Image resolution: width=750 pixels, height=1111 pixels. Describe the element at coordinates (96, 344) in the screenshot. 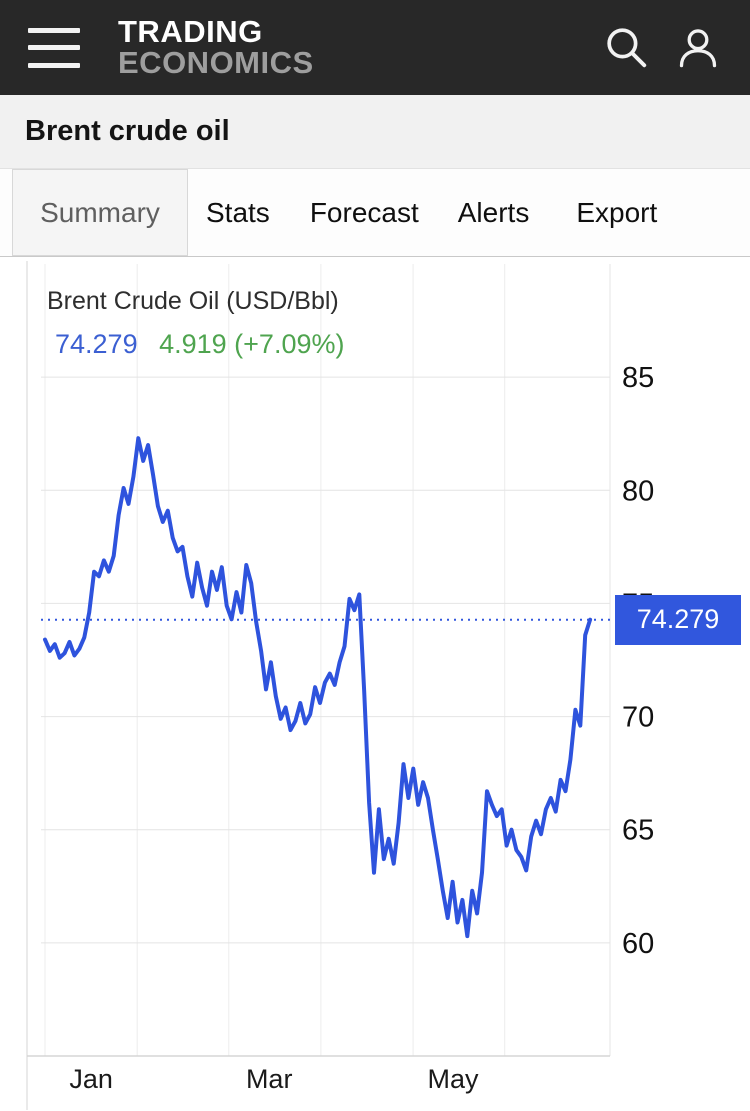

I see `last-price-value: 74.279` at that location.